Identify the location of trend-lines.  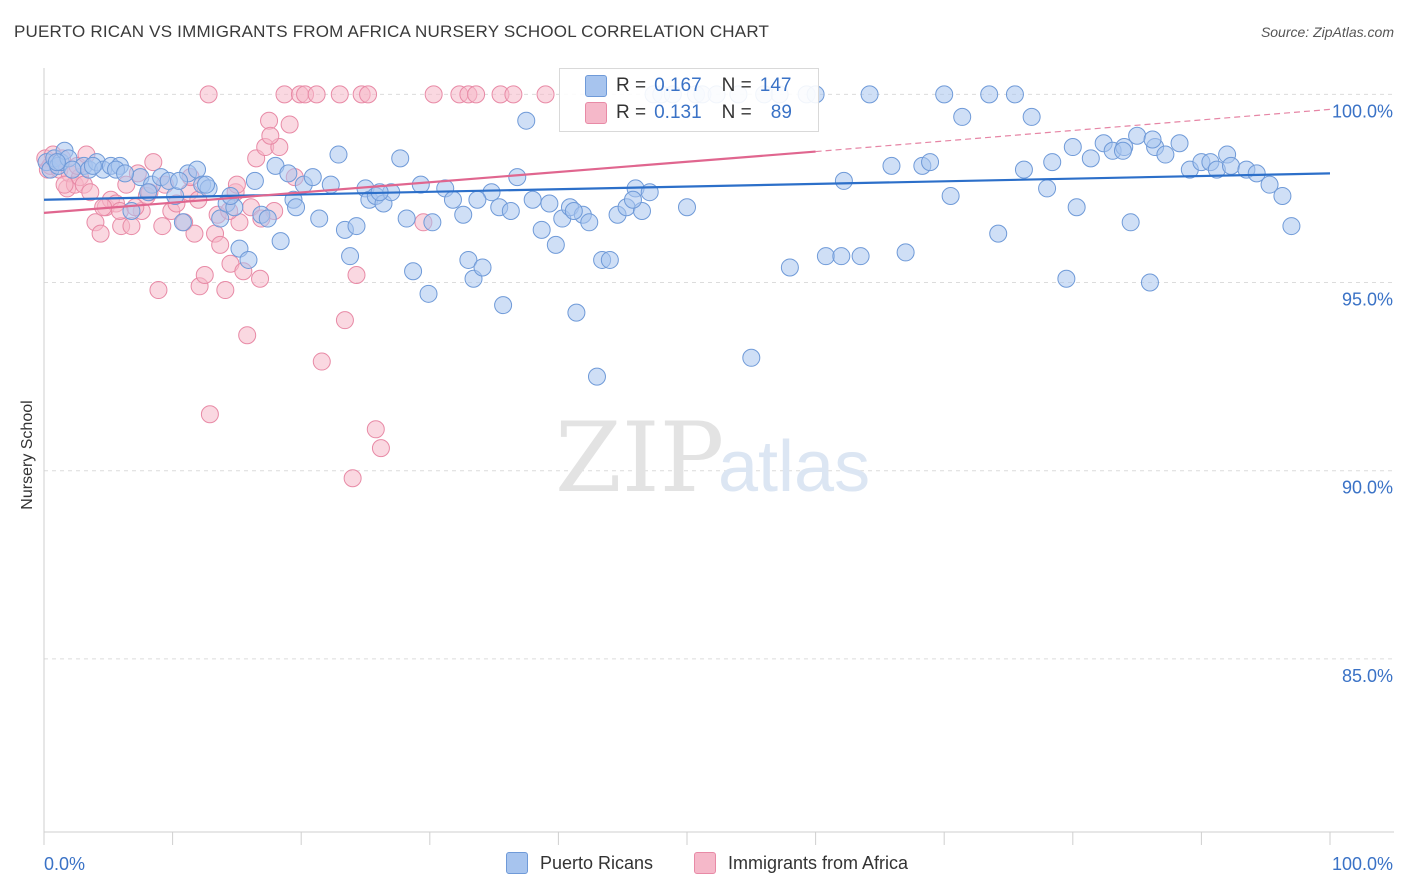
(687, 161).